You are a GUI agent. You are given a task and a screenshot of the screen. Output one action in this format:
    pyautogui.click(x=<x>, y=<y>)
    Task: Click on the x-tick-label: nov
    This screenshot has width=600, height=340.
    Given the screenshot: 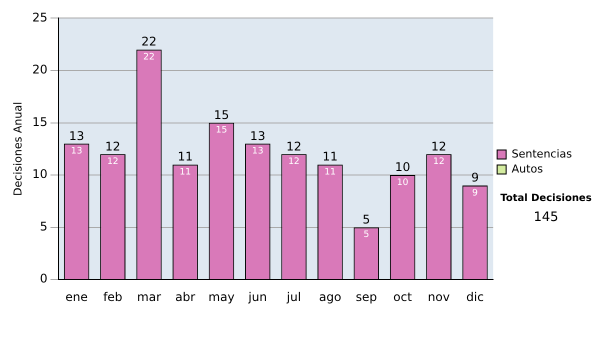 What is the action you would take?
    pyautogui.click(x=439, y=297)
    